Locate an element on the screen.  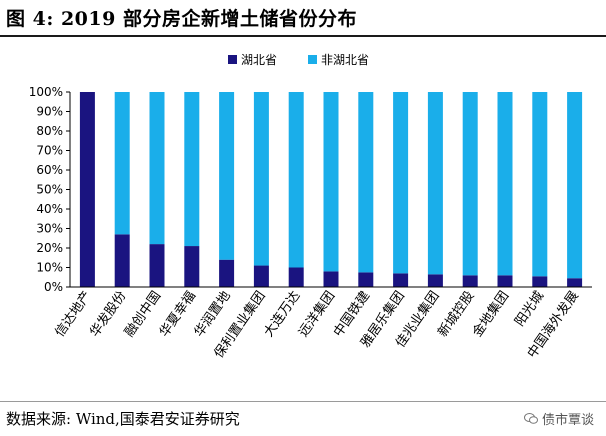
y-tick-label: 50% is located at coordinates (49, 190).